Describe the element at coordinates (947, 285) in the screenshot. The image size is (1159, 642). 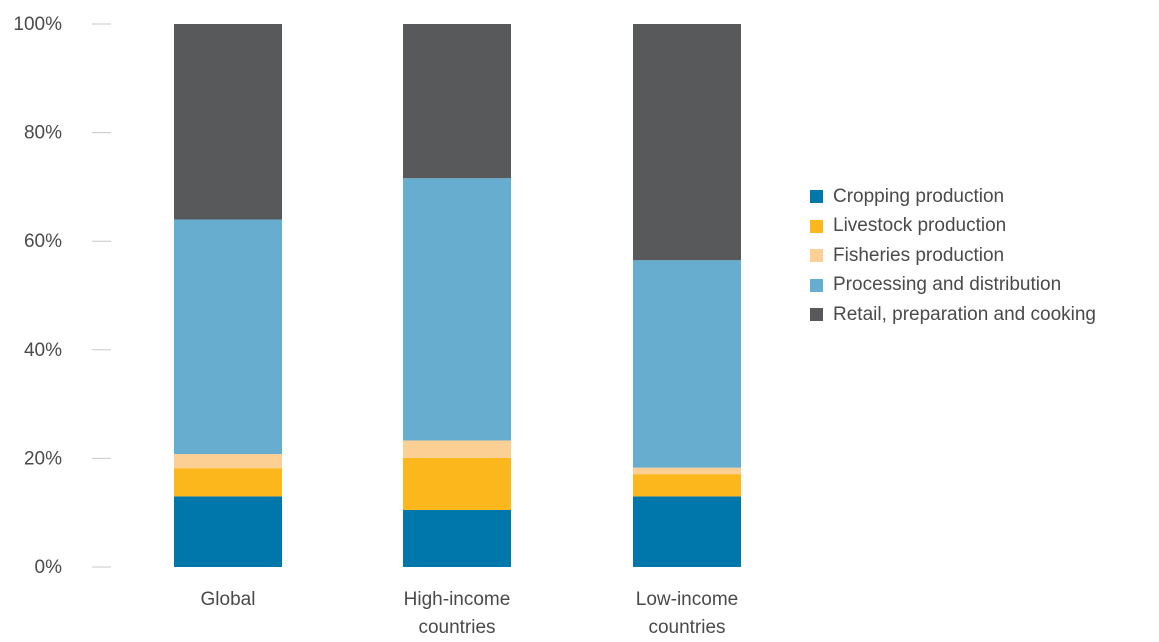
I see `legend-label: Processing and distribution` at that location.